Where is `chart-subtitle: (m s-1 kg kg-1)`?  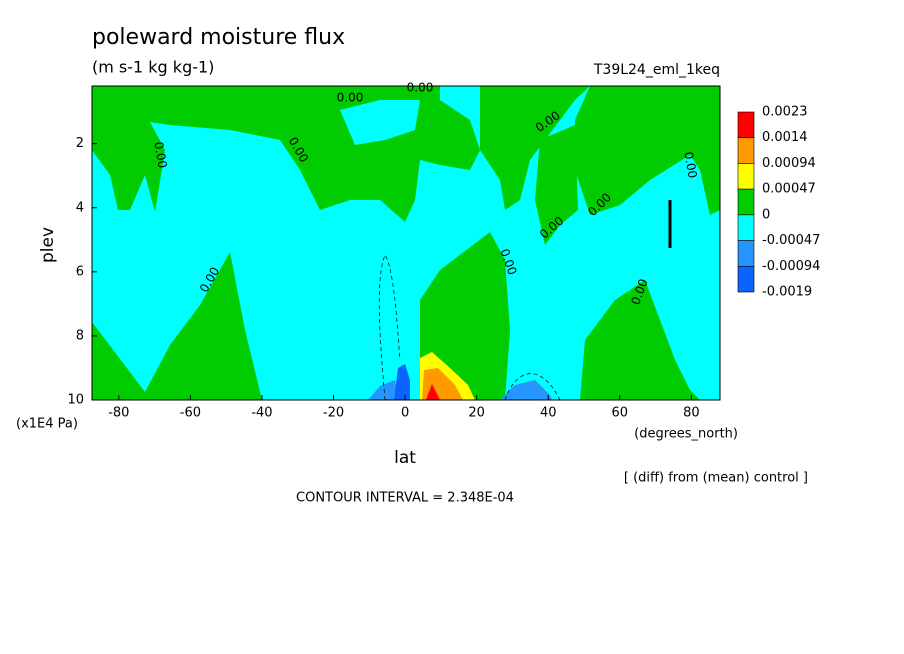
chart-subtitle: (m s-1 kg kg-1) is located at coordinates (153, 67).